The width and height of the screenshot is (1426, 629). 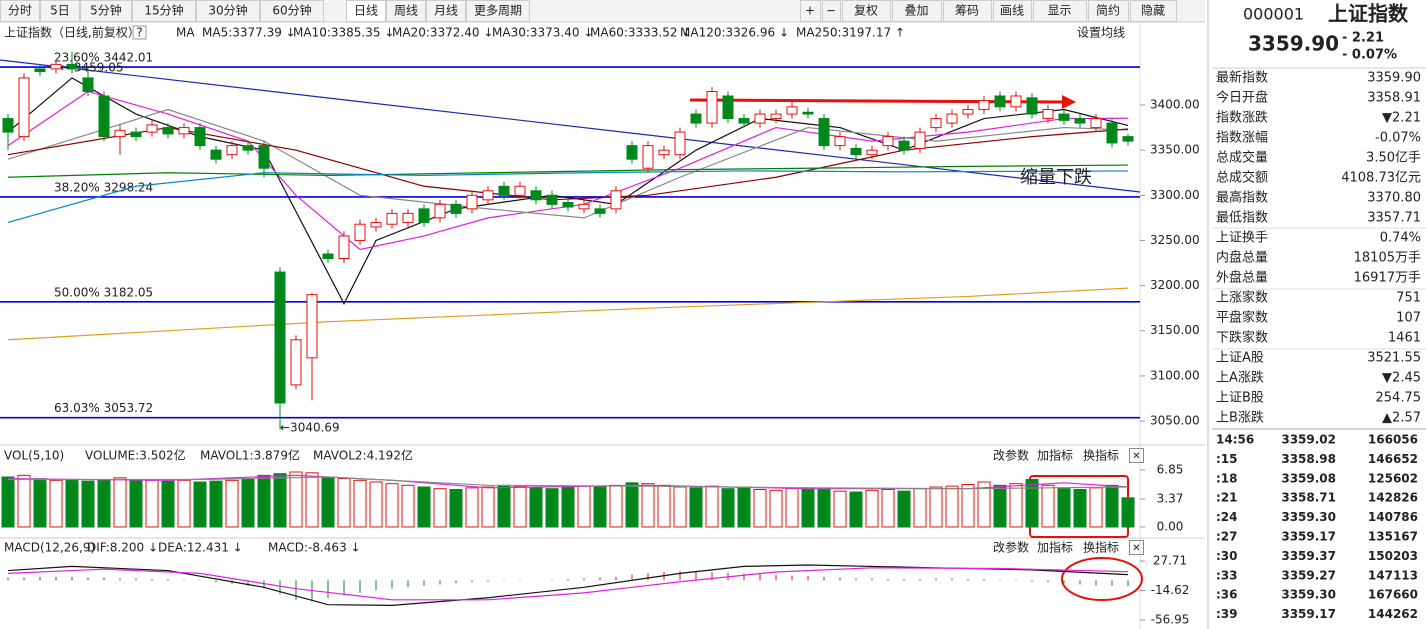 I want to click on row-value: 4108.73亿元, so click(x=1381, y=178).